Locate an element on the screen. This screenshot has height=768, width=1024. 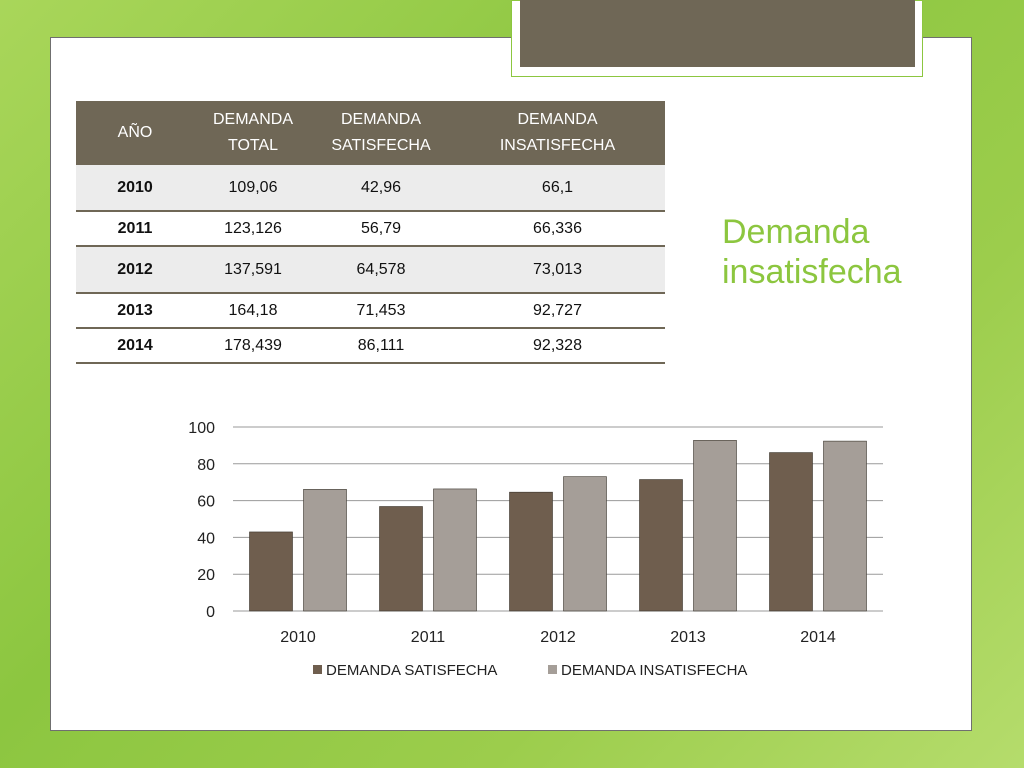
table-row: 2011 123,126 56,79 66,336 is located at coordinates (370, 229).